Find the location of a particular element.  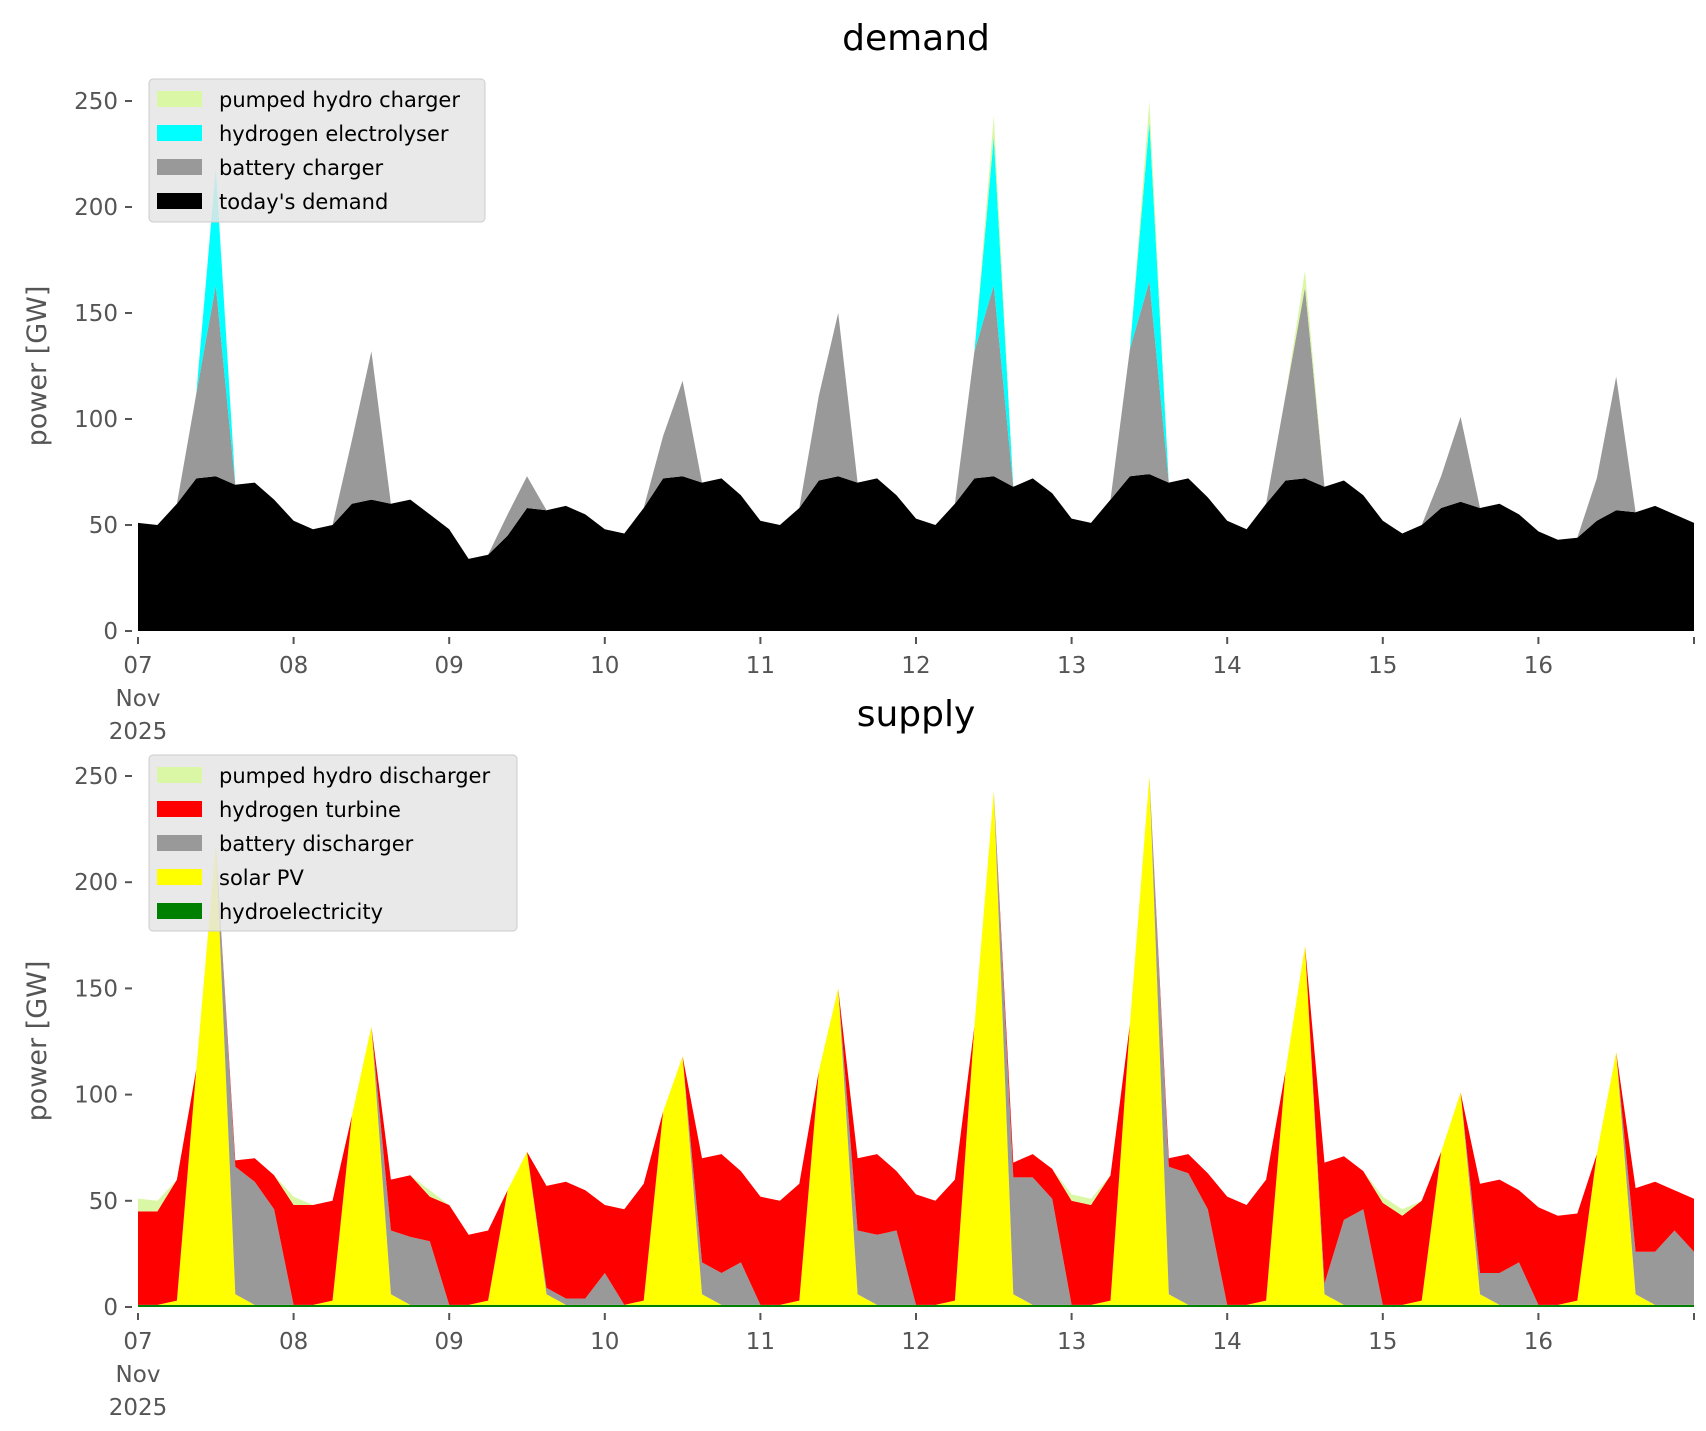

supply-legend-label-hydrogen-turbine: hydrogen turbine is located at coordinates (310, 810).